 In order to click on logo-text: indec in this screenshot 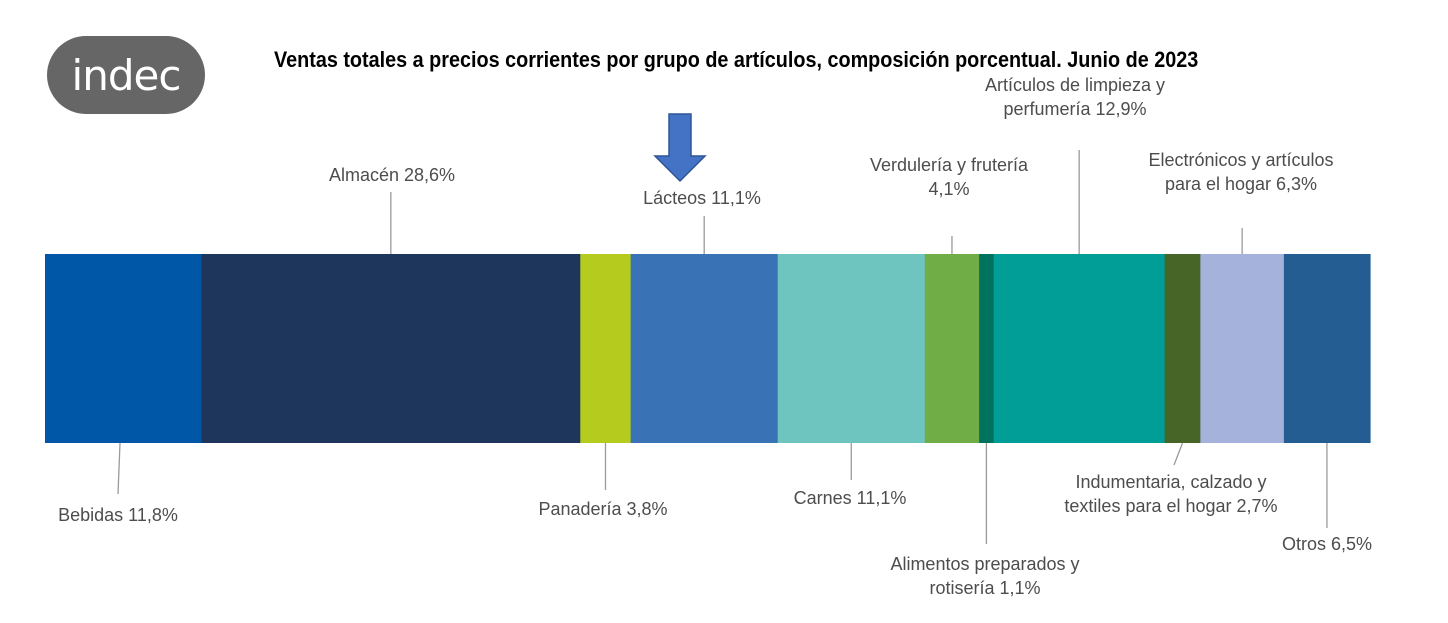, I will do `click(126, 75)`.